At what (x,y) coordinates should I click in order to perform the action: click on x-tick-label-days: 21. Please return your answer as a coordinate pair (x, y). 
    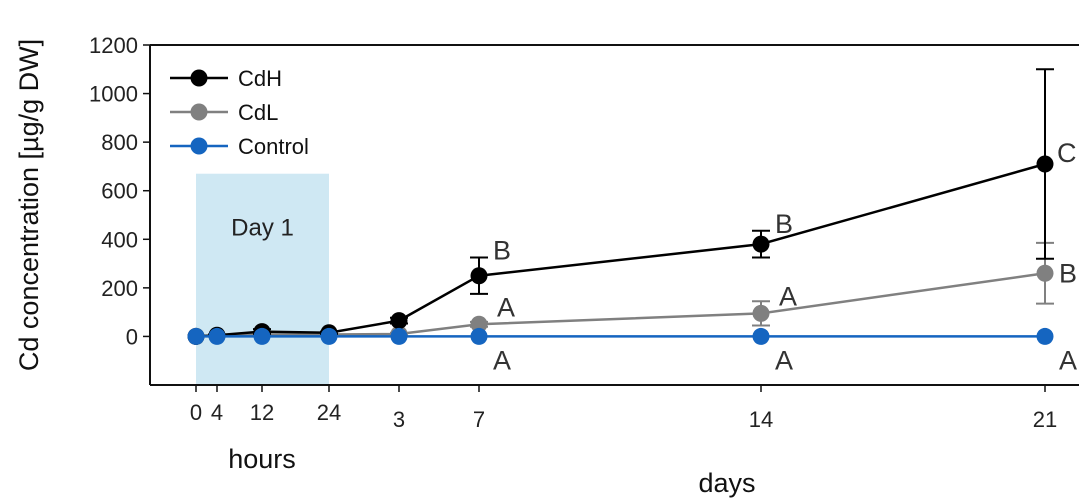
    Looking at the image, I should click on (1045, 419).